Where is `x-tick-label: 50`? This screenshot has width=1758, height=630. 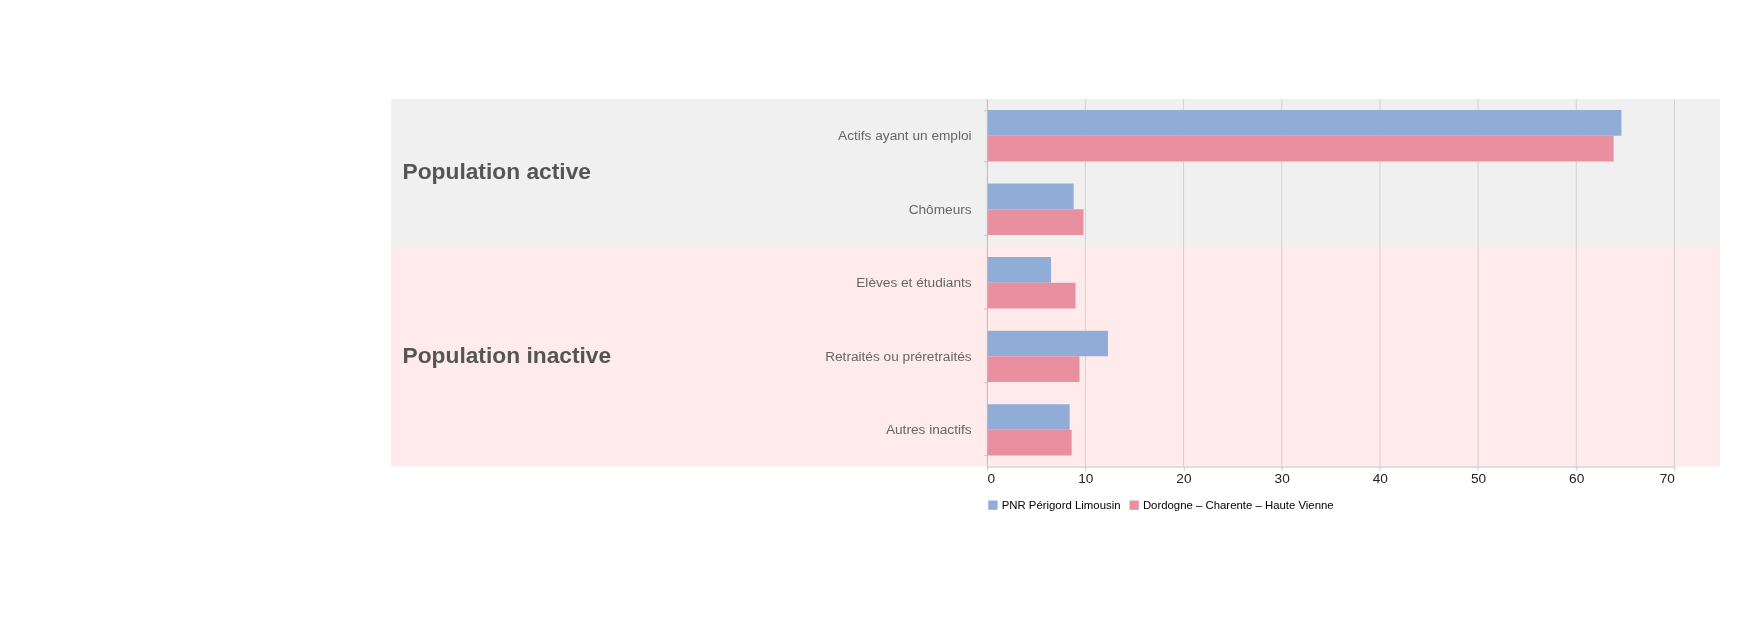 x-tick-label: 50 is located at coordinates (1478, 478).